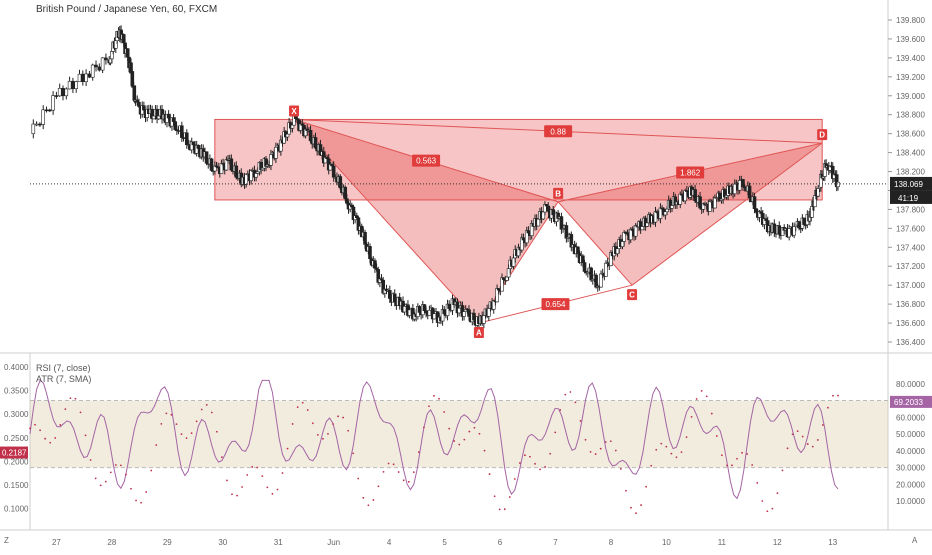  What do you see at coordinates (915, 540) in the screenshot?
I see `auto-scale-button: A` at bounding box center [915, 540].